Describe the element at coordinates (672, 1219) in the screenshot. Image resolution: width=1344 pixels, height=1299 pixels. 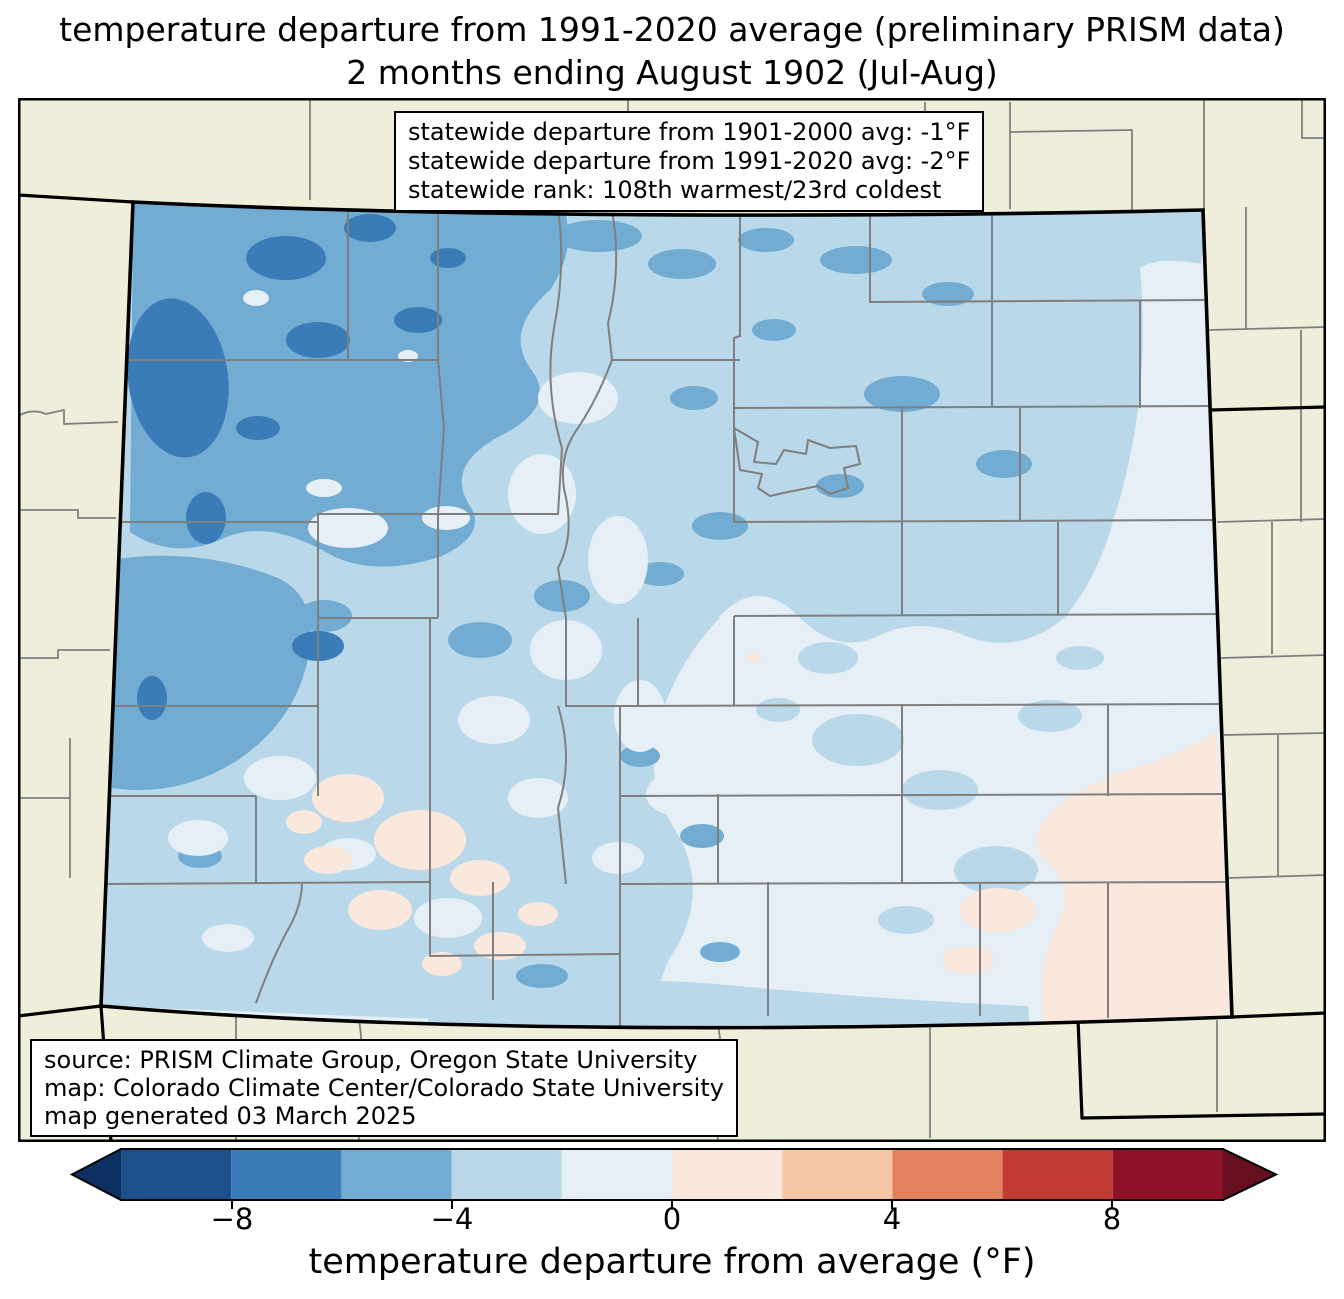
I see `colorbar-tick-label: 0` at that location.